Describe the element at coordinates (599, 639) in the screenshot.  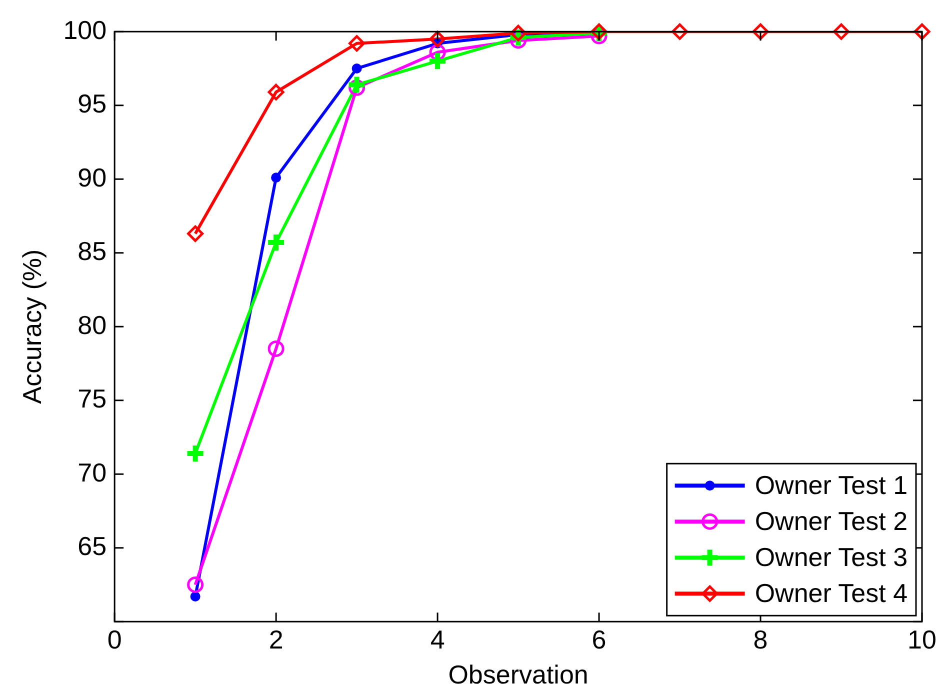
I see `x-tick-label: 6` at that location.